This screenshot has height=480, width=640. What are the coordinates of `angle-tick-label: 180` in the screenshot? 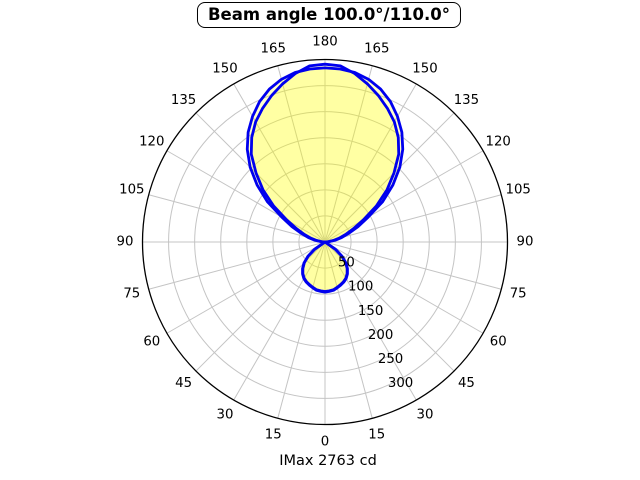 It's located at (324, 42).